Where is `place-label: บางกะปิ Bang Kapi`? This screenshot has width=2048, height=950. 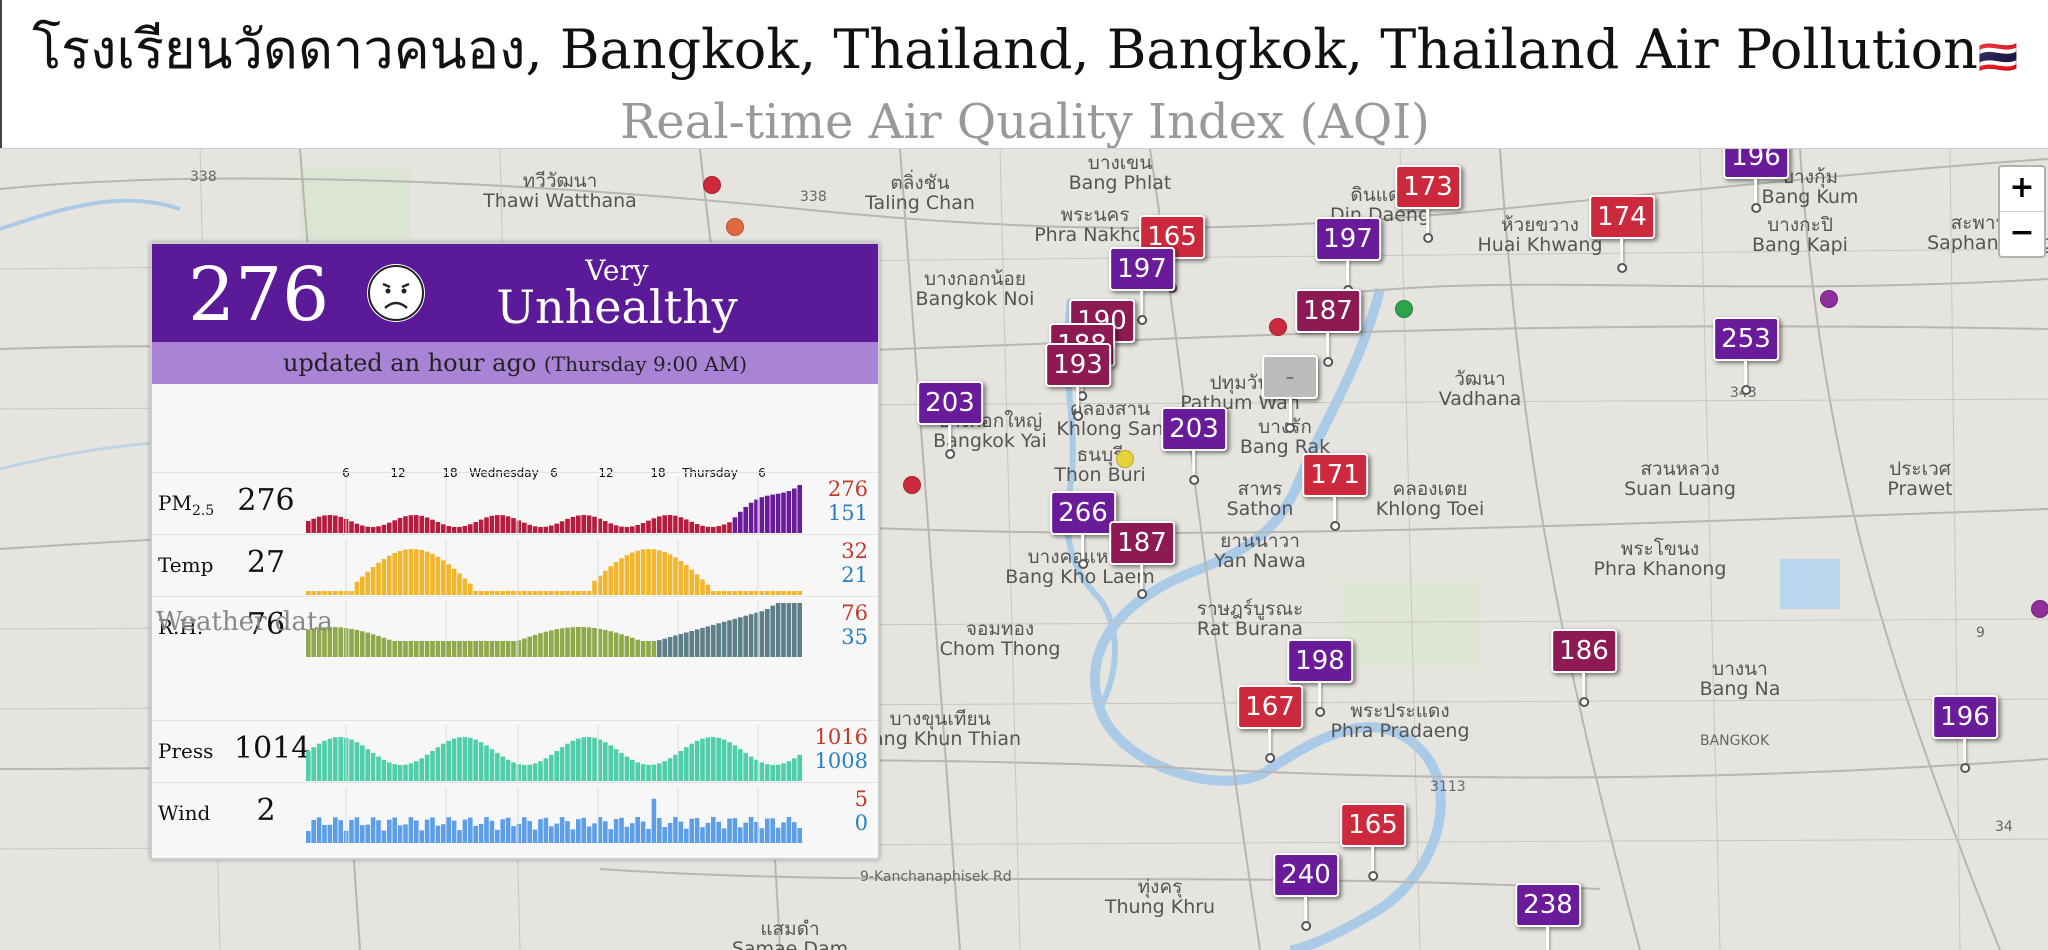 place-label: บางกะปิ Bang Kapi is located at coordinates (1800, 235).